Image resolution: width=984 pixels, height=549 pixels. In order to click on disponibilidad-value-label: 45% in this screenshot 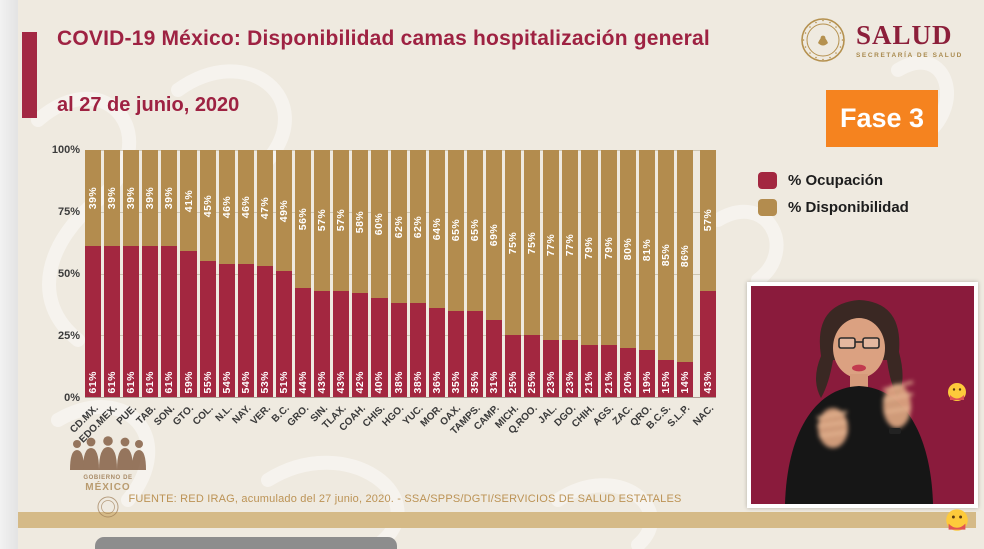, I will do `click(207, 205)`.